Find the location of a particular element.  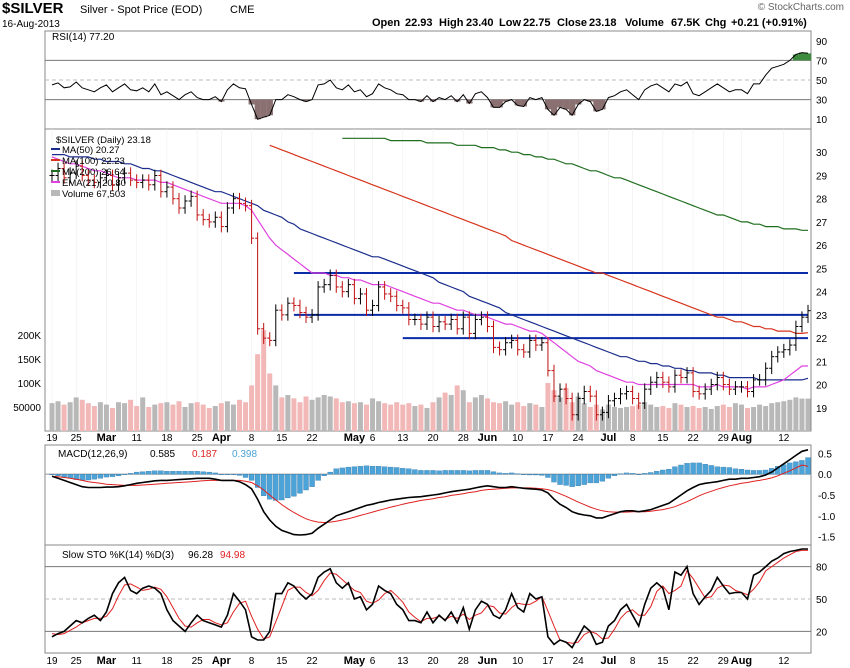

price-tick-label: 28 is located at coordinates (822, 200).